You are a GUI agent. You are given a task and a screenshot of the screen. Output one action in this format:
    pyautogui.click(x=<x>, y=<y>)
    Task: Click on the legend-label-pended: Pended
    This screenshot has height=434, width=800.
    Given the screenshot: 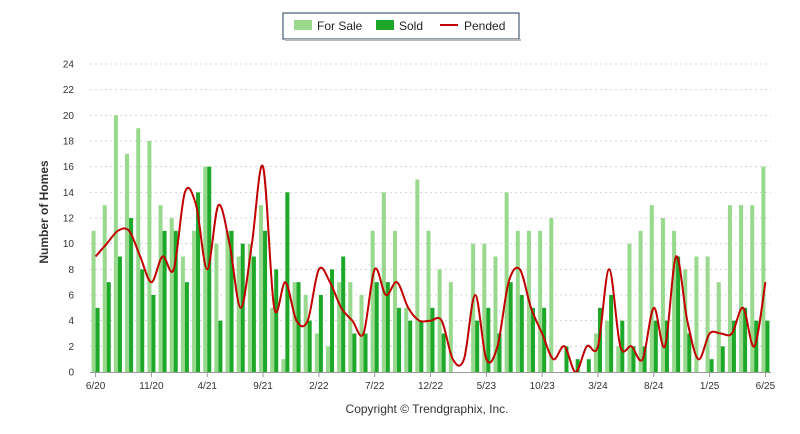 What is the action you would take?
    pyautogui.click(x=484, y=26)
    